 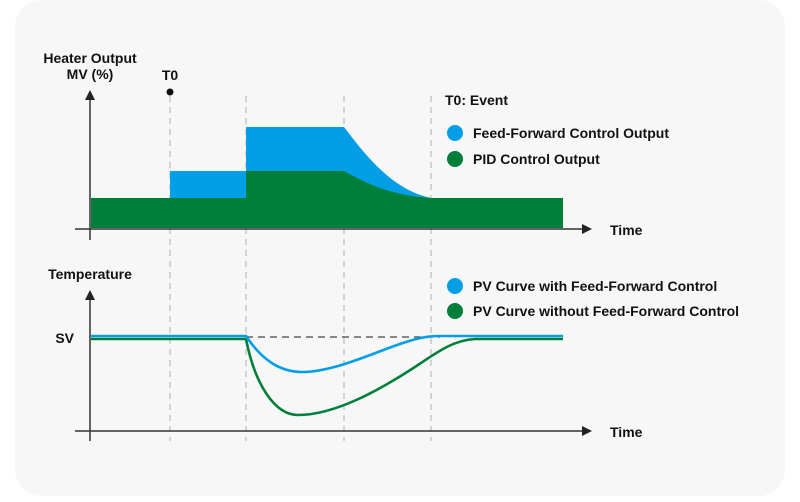 What do you see at coordinates (90, 274) in the screenshot?
I see `bottom-y-axis-label: Temperature` at bounding box center [90, 274].